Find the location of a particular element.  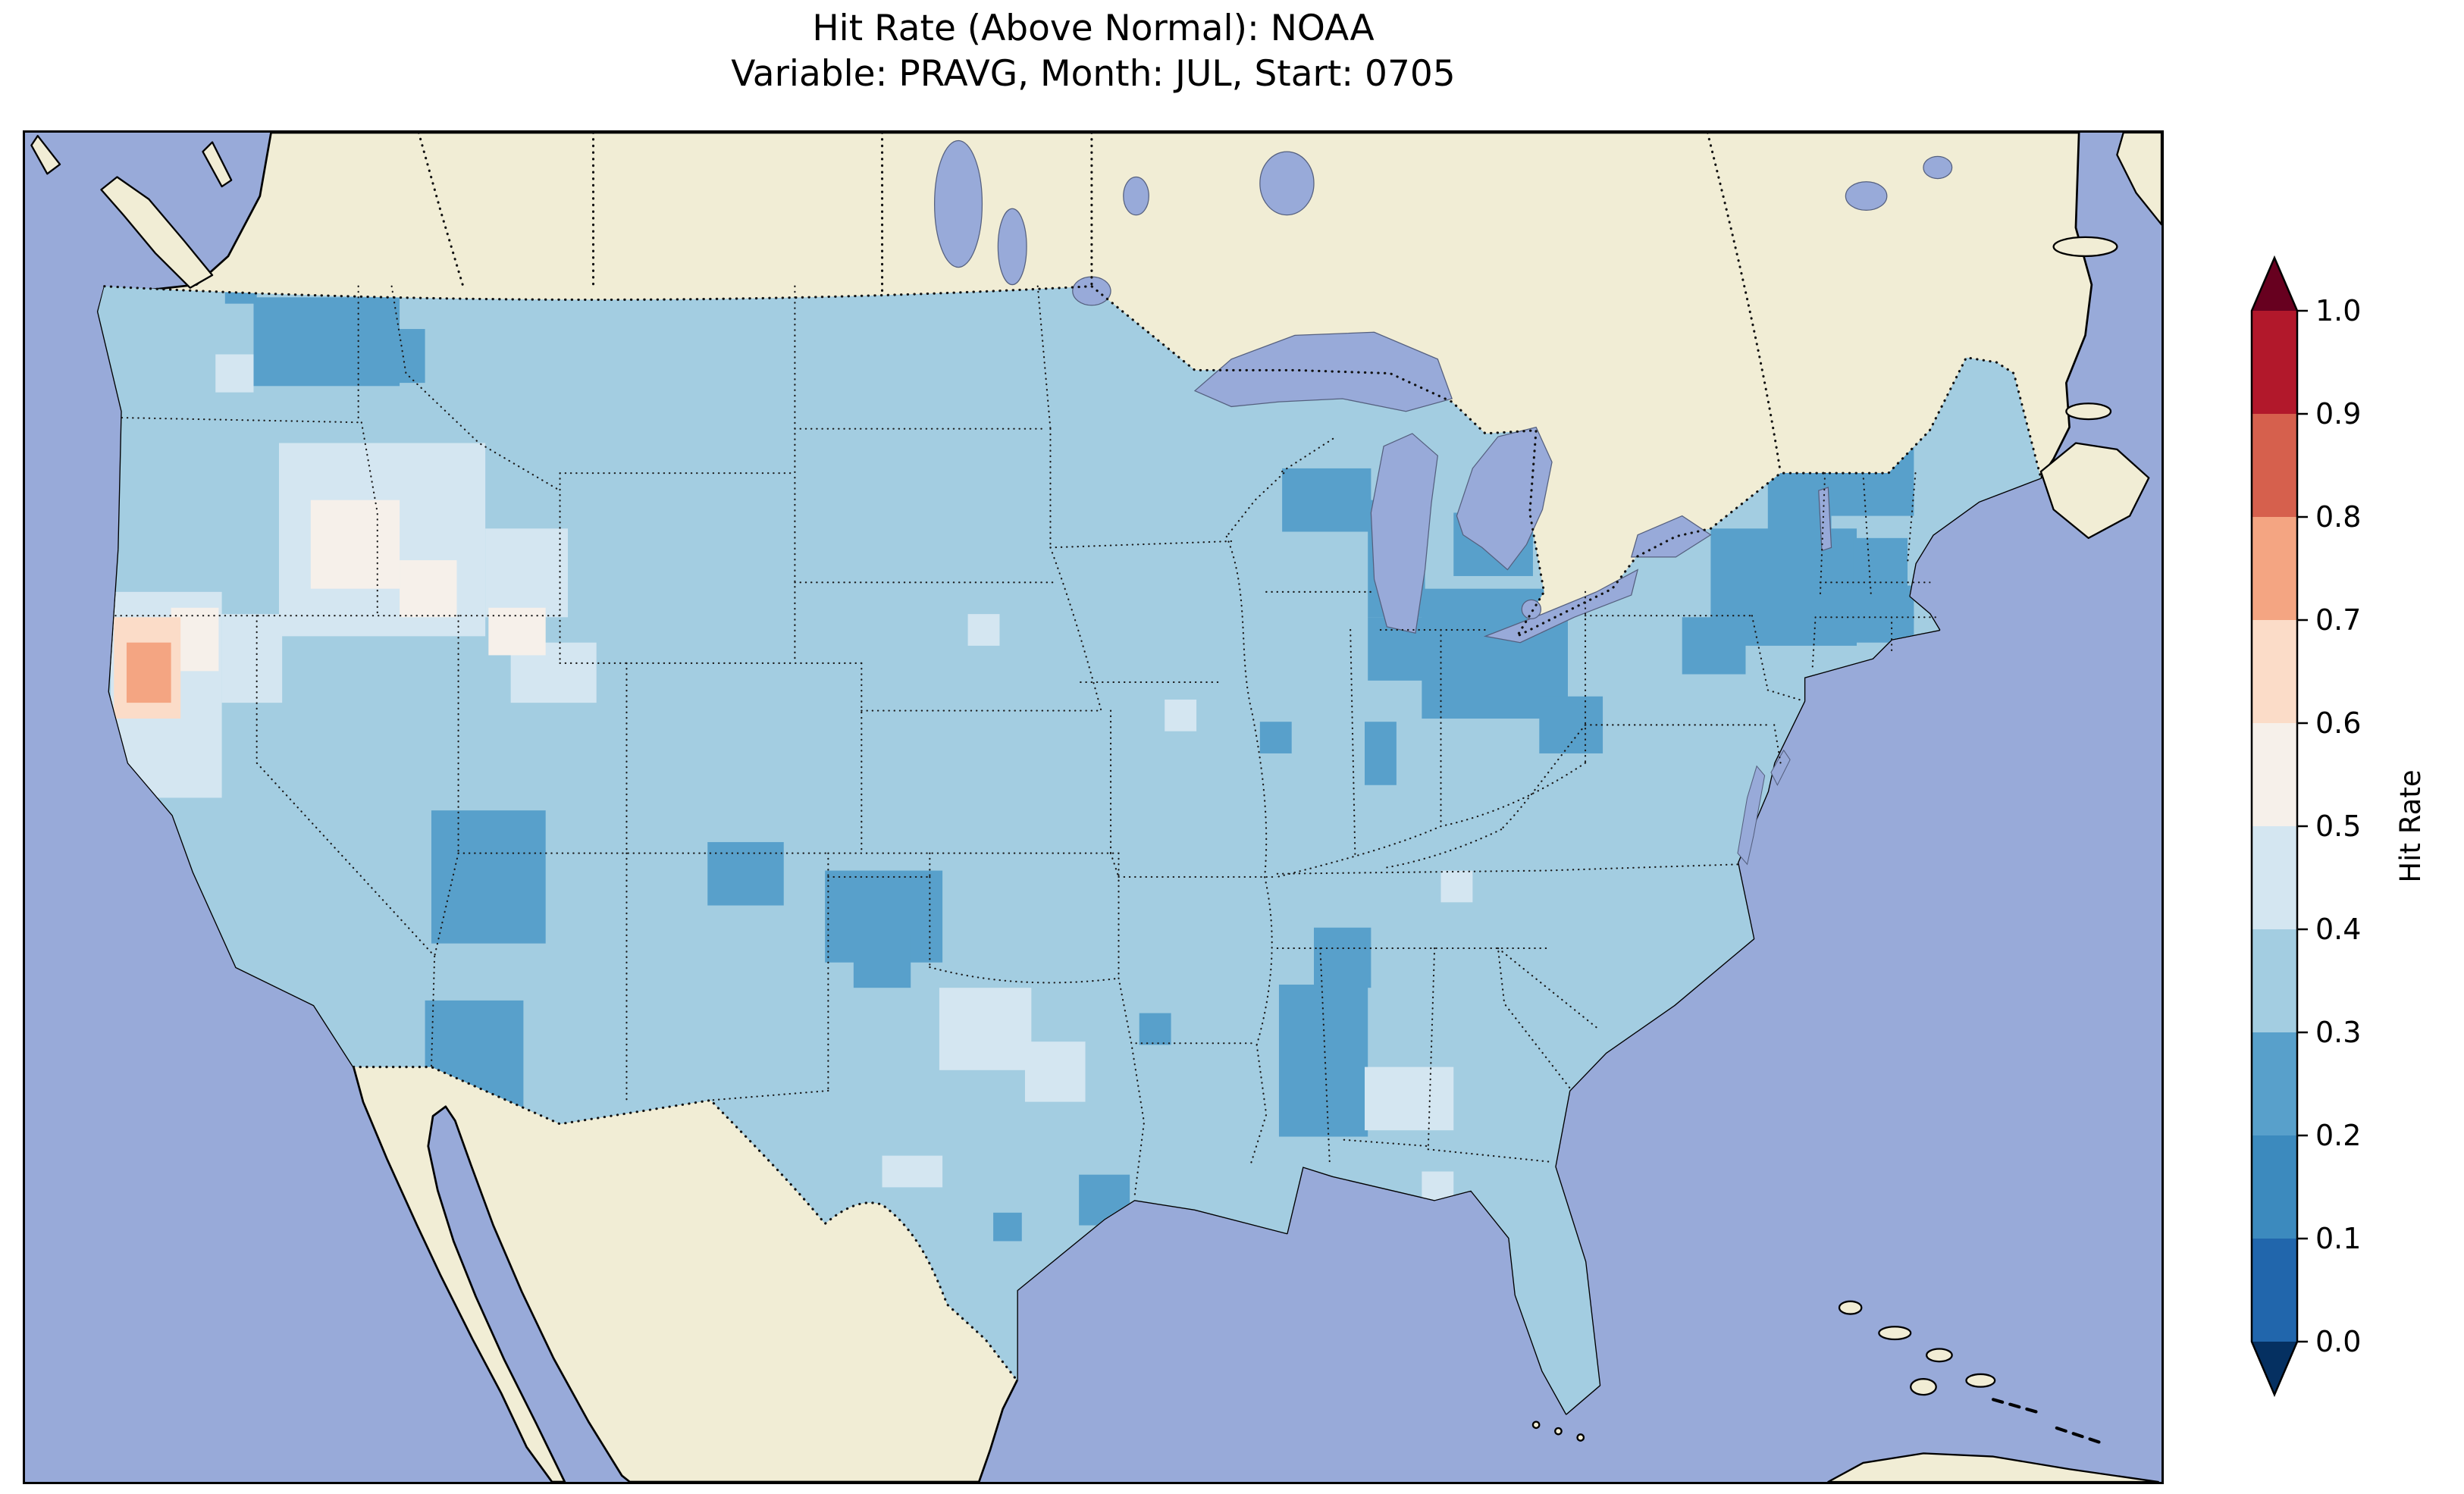

colorbar-under-arrow is located at coordinates (2274, 1368).